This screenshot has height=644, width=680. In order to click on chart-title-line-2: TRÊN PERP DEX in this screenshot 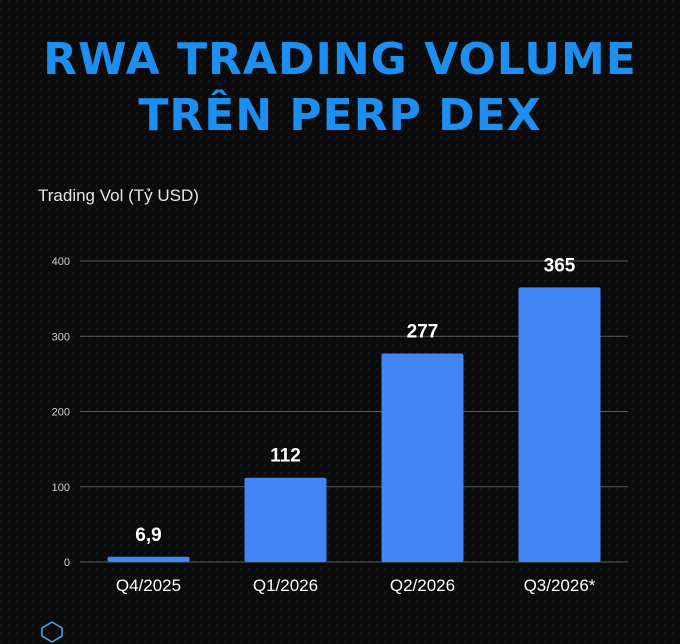, I will do `click(340, 115)`.